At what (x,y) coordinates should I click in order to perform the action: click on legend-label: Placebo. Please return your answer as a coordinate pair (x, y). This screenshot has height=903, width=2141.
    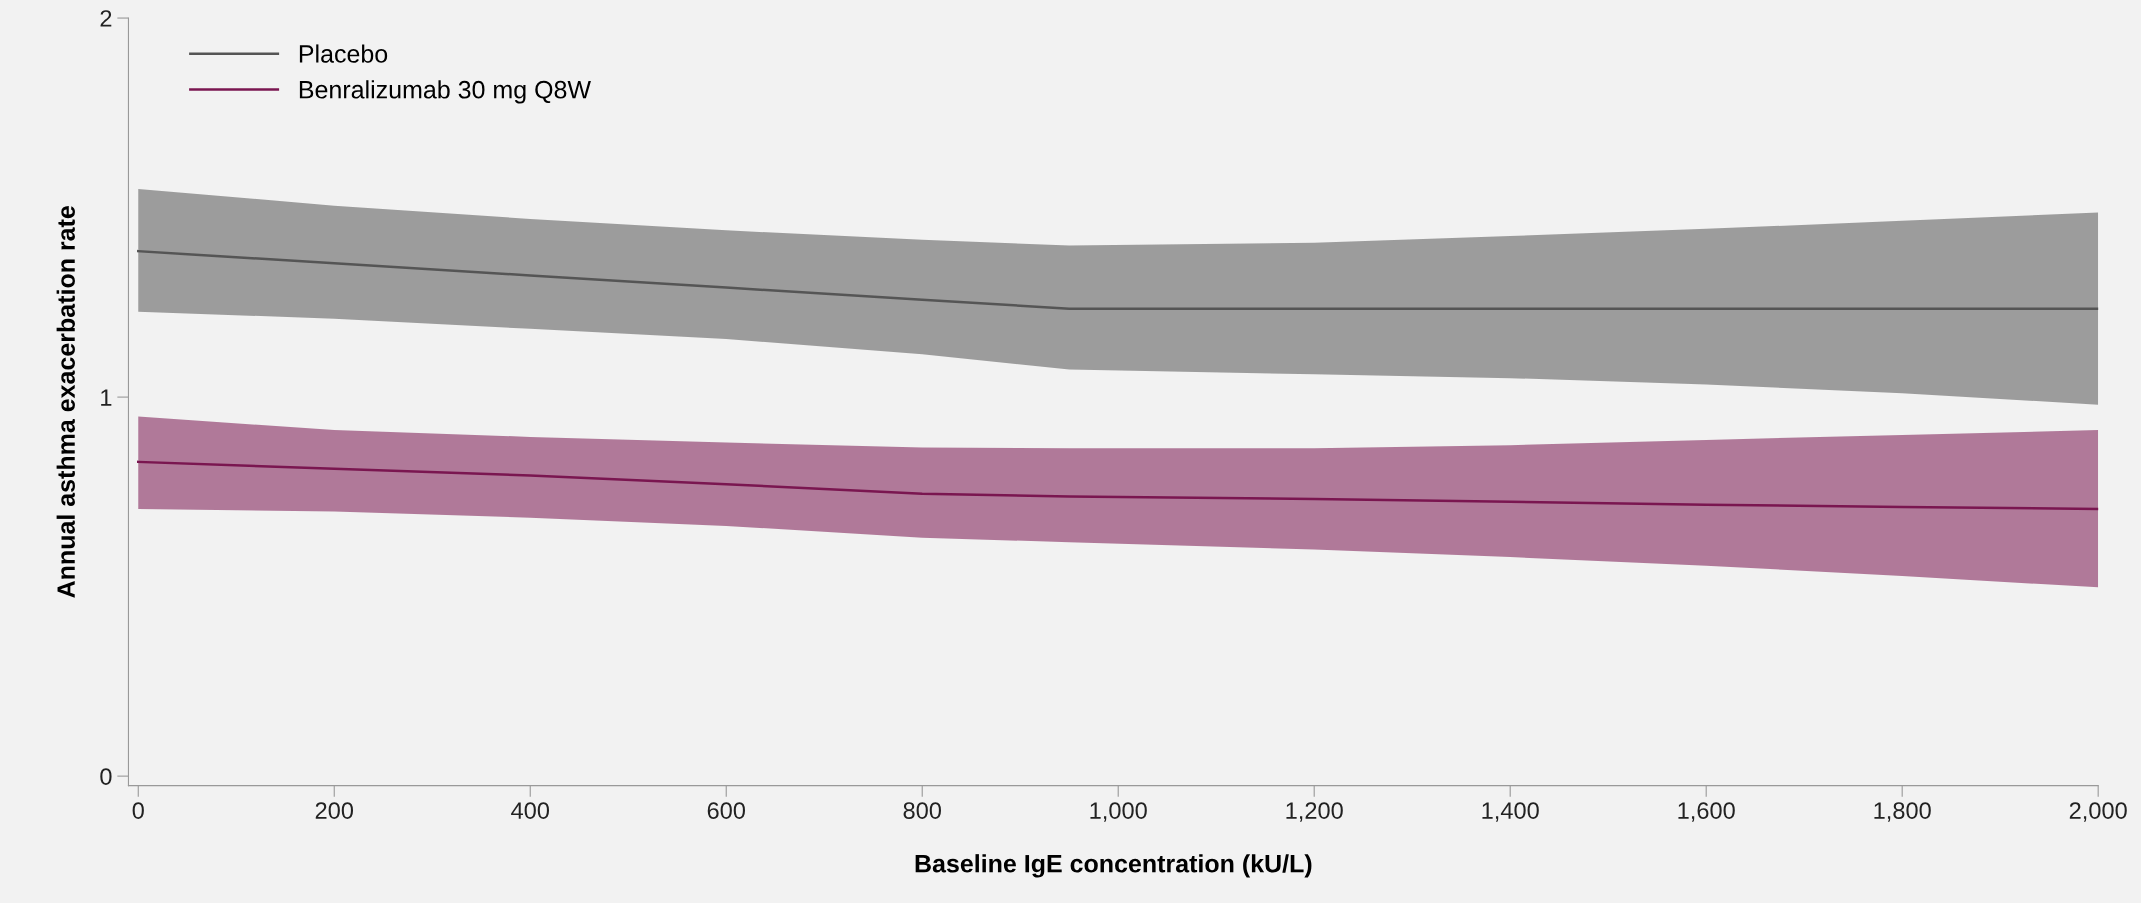
    Looking at the image, I should click on (343, 53).